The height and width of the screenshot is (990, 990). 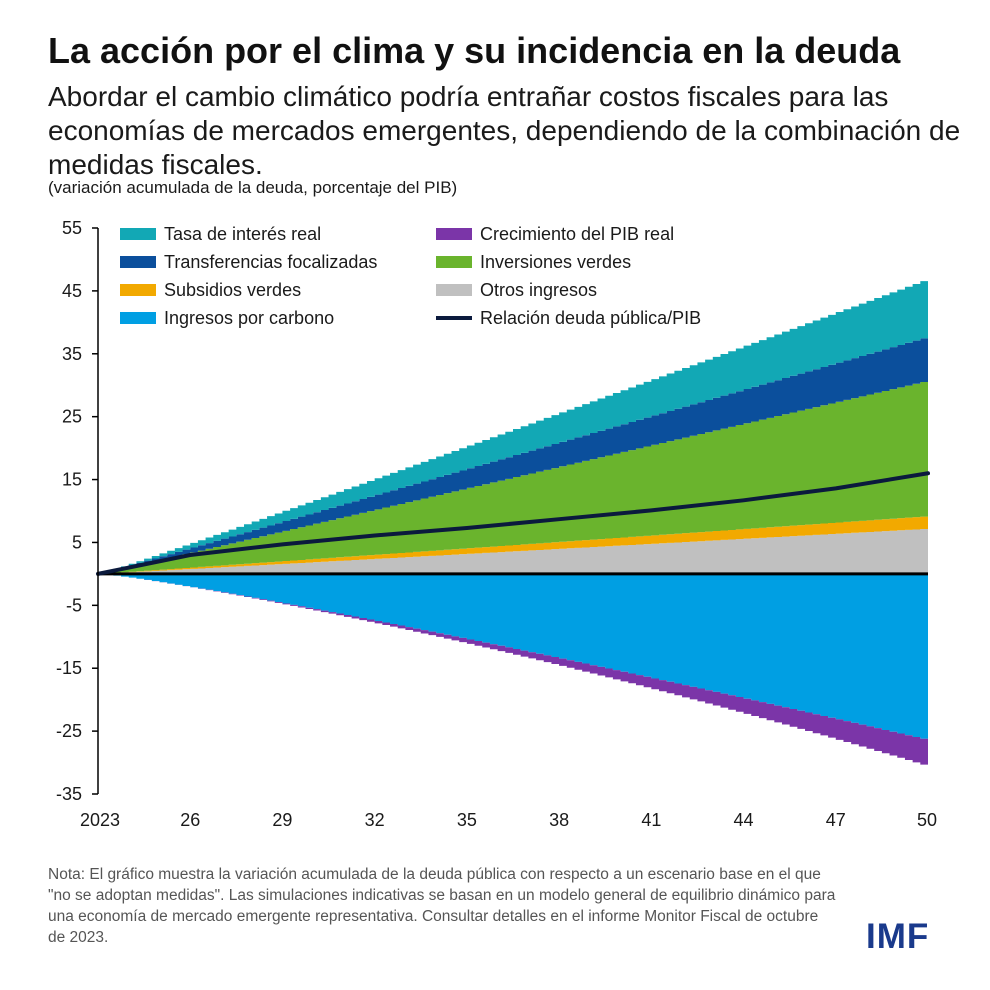 What do you see at coordinates (100, 820) in the screenshot?
I see `x-tick-label: 2023` at bounding box center [100, 820].